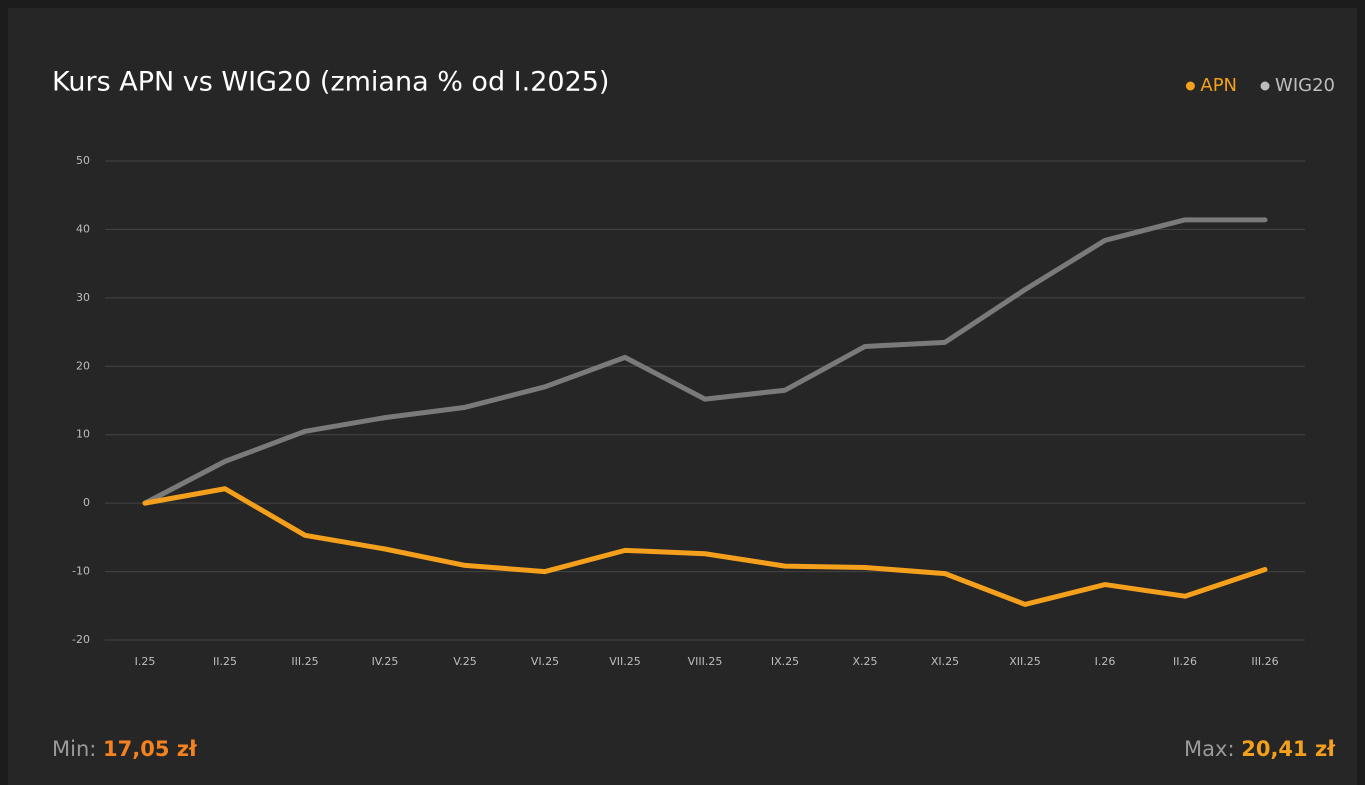 The width and height of the screenshot is (1365, 785). I want to click on x-tick-label: V.25, so click(465, 661).